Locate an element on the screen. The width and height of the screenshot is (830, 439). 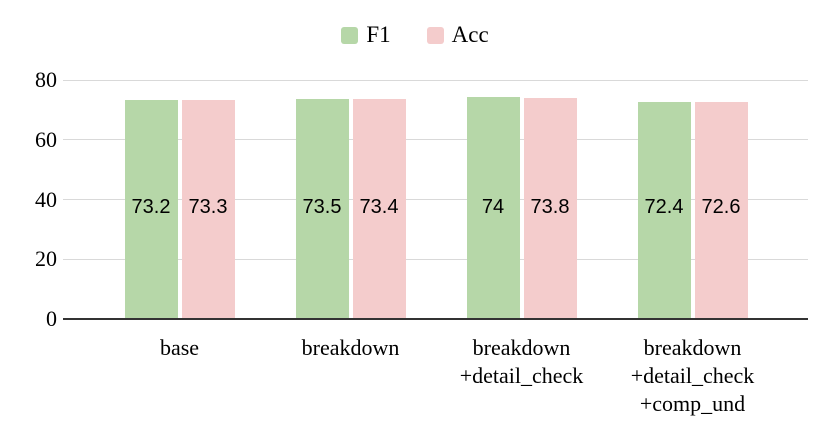
legend-item-acc: Acc is located at coordinates (457, 35).